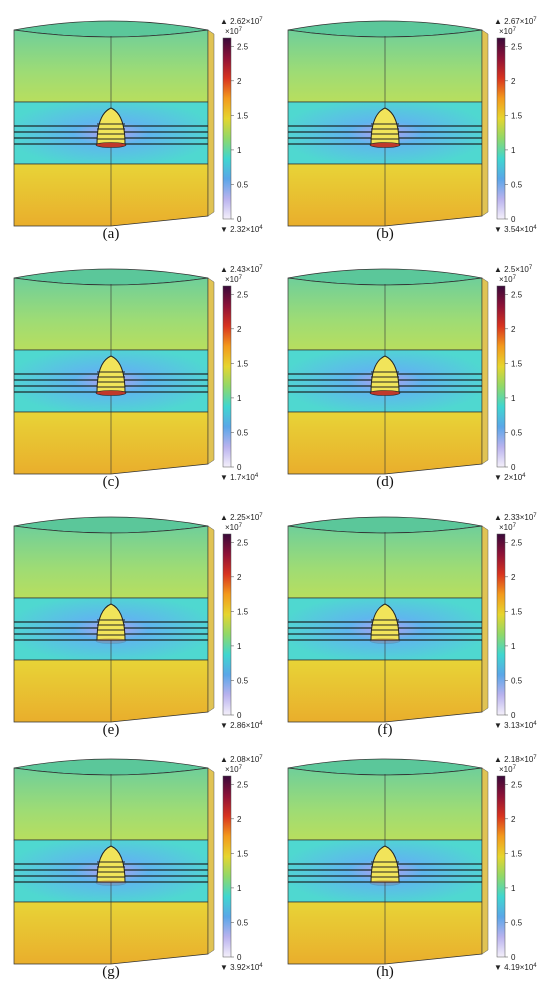  I want to click on colorbar-max-label: ▲ 2.18×107, so click(515, 759).